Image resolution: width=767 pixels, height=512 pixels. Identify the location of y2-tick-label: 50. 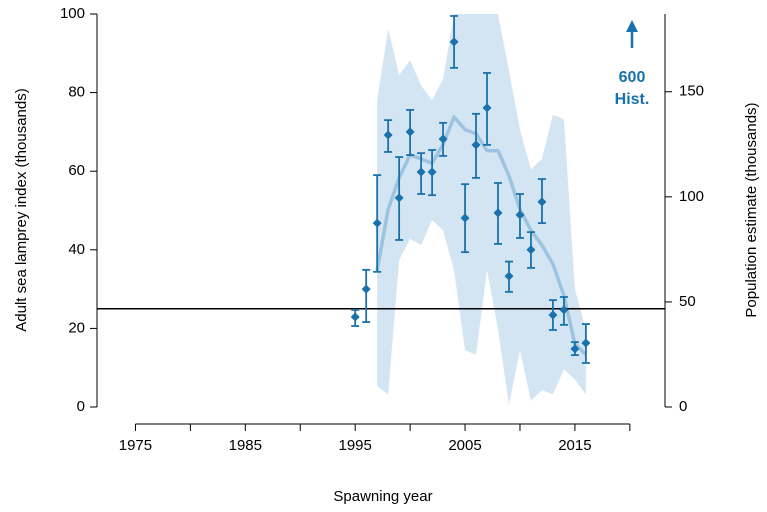
(687, 301).